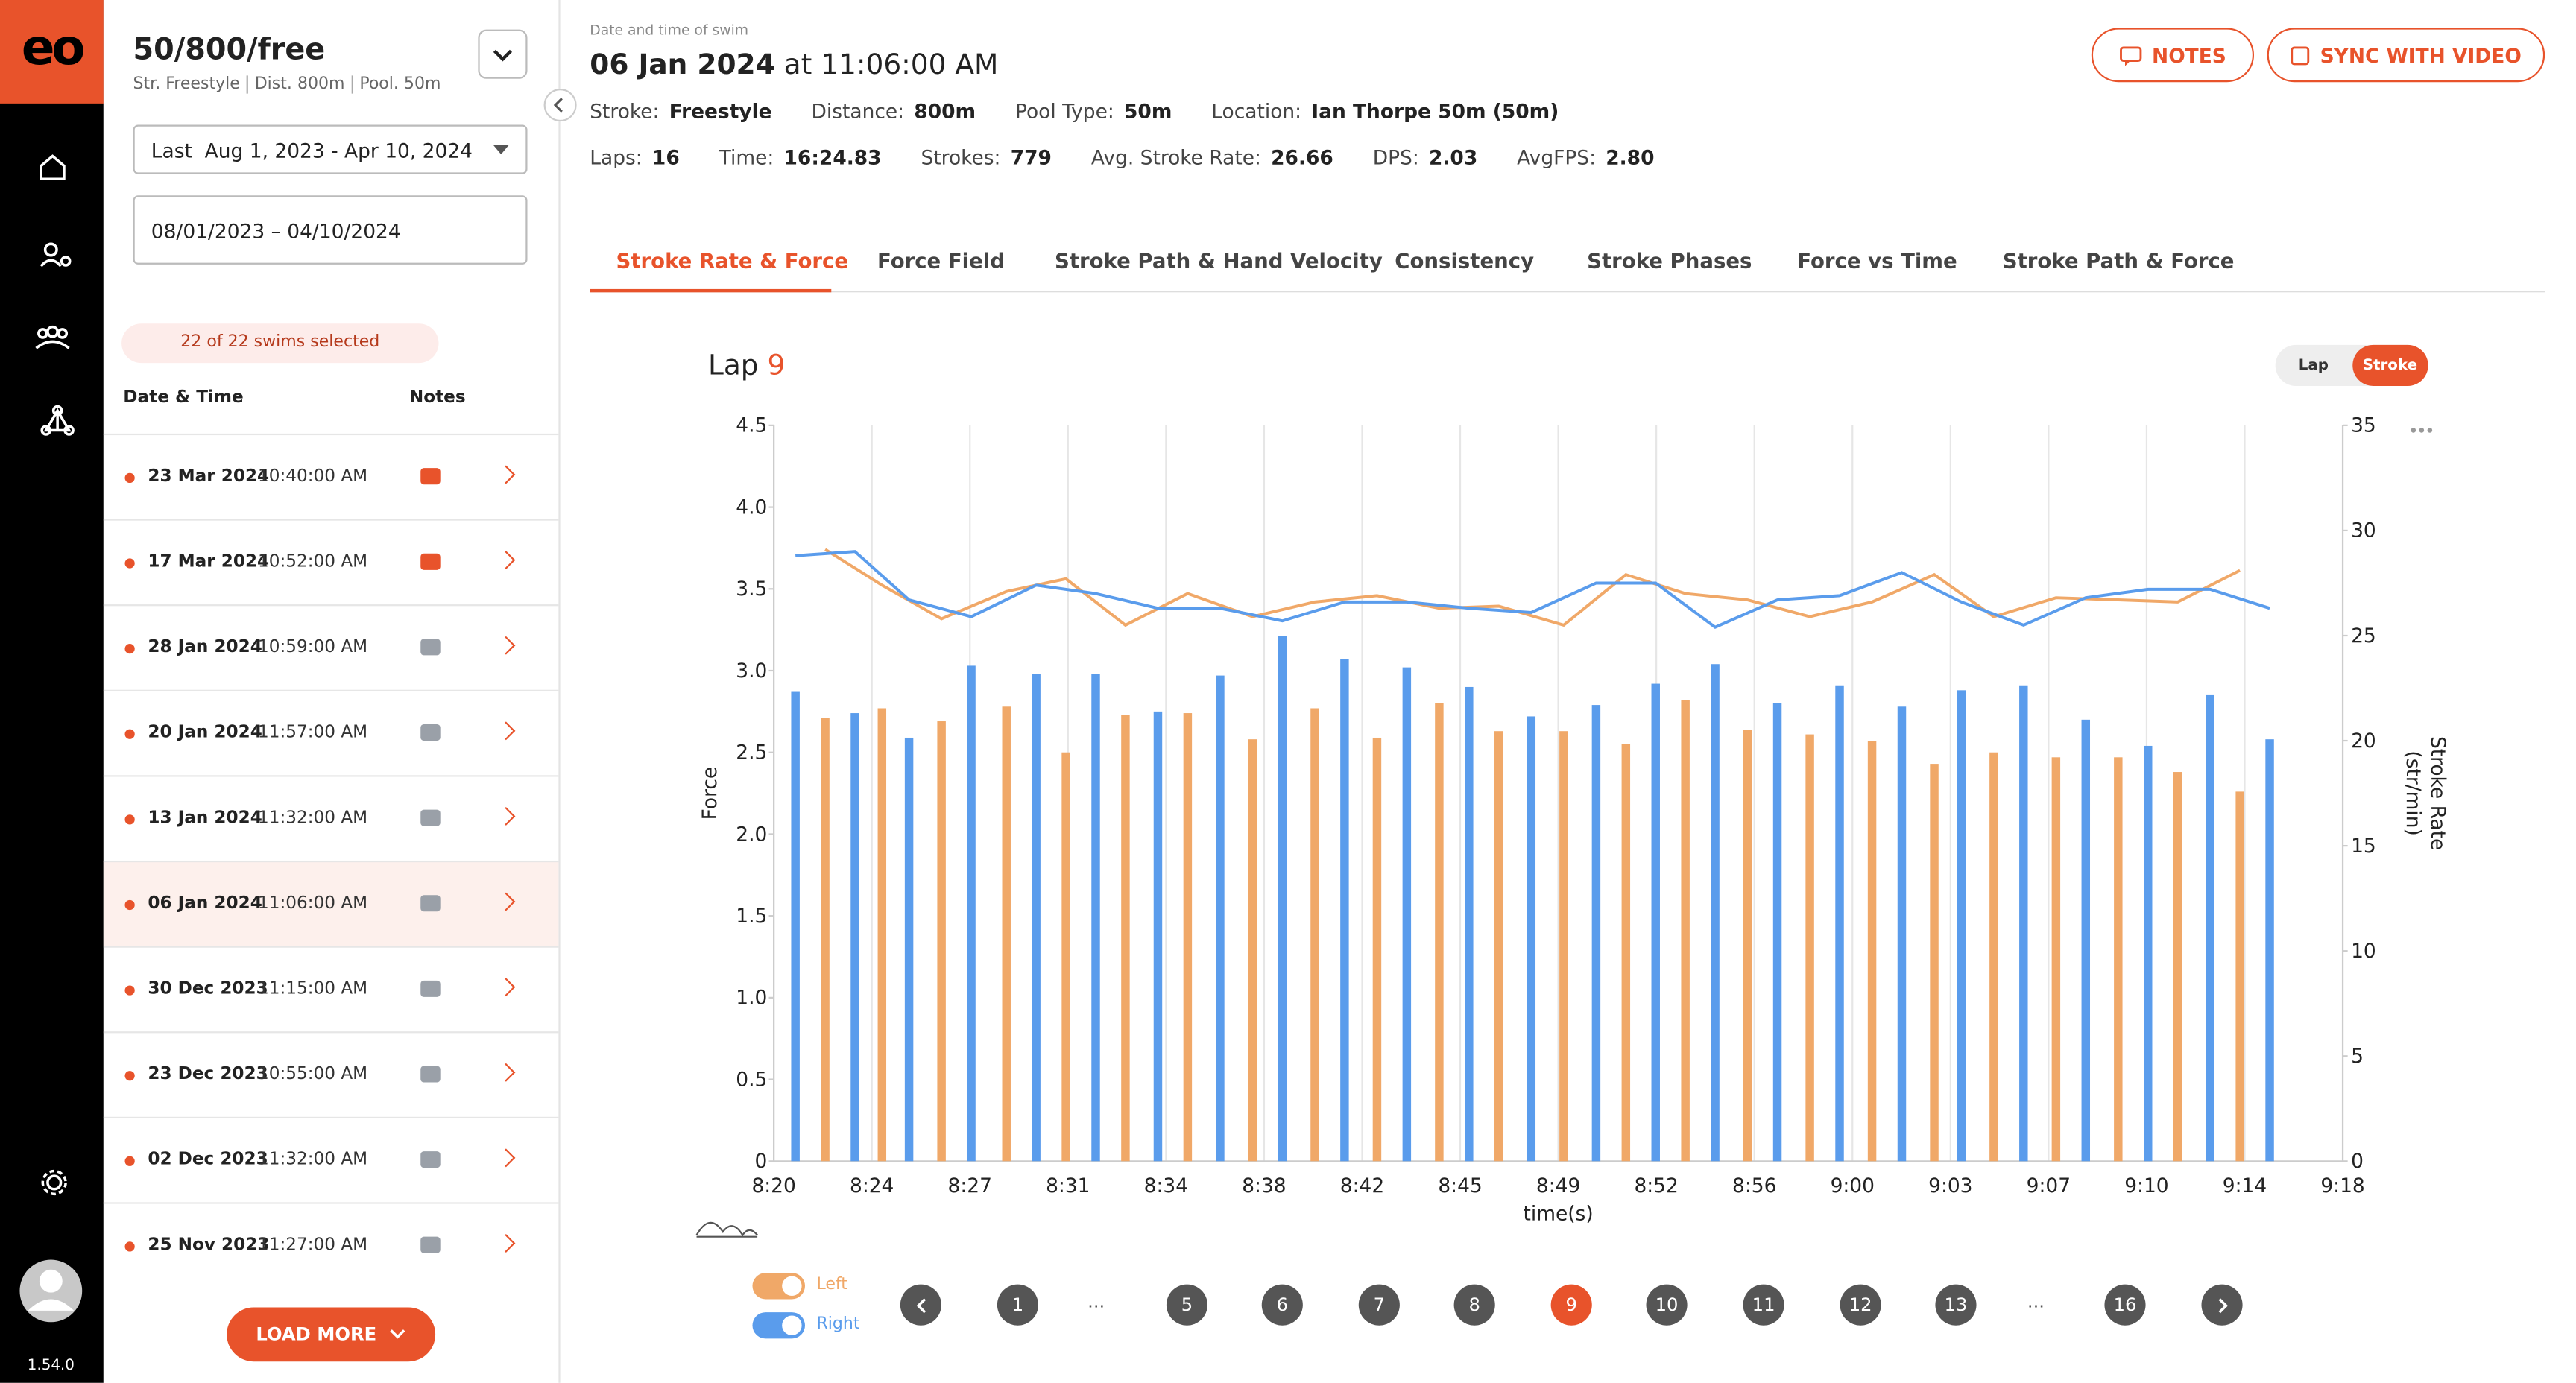 The width and height of the screenshot is (2576, 1383). I want to click on stat: Laps: 16, so click(634, 157).